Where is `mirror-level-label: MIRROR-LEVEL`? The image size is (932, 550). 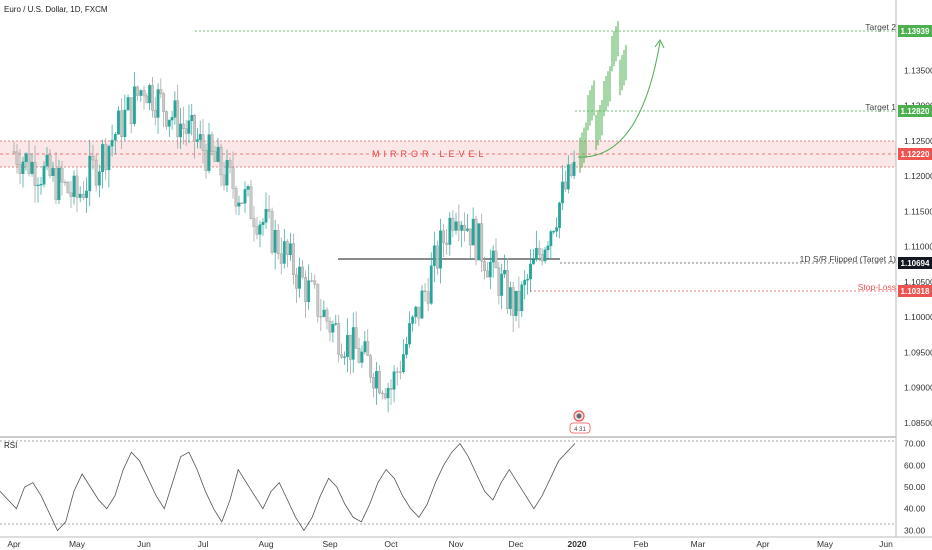 mirror-level-label: MIRROR-LEVEL is located at coordinates (430, 154).